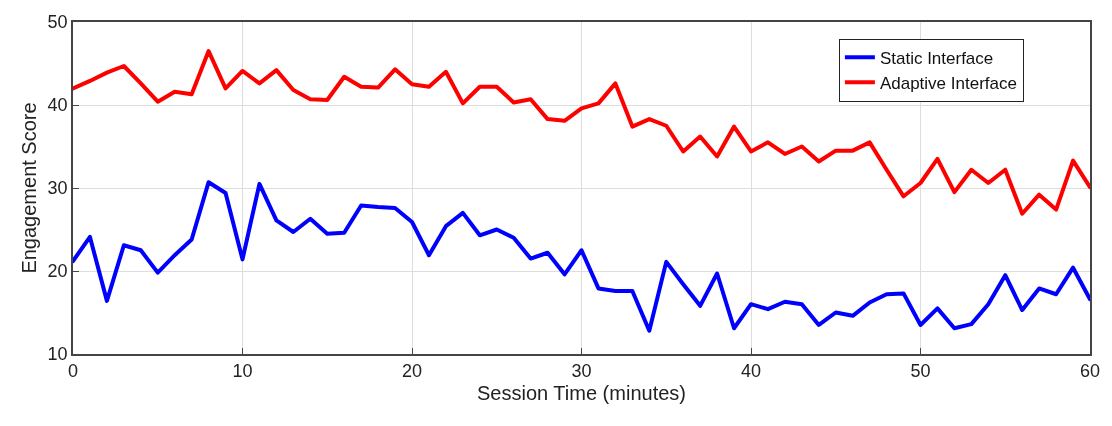 The image size is (1112, 426). Describe the element at coordinates (57, 105) in the screenshot. I see `y-tick-label: 40` at that location.